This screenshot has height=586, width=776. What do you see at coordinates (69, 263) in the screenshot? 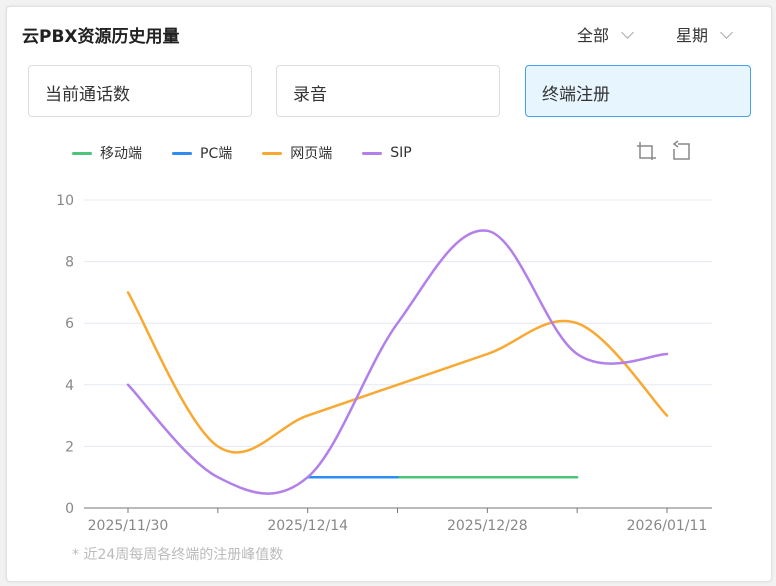
I see `y-tick-label: 8` at bounding box center [69, 263].